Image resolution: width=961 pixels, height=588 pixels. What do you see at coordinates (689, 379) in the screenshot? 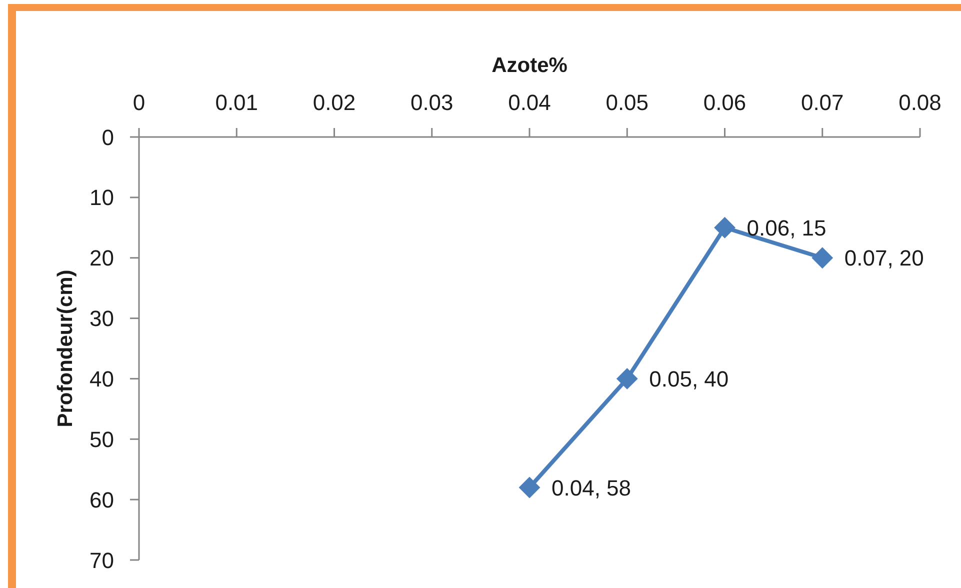
I see `data-label: 0.05, 40` at bounding box center [689, 379].